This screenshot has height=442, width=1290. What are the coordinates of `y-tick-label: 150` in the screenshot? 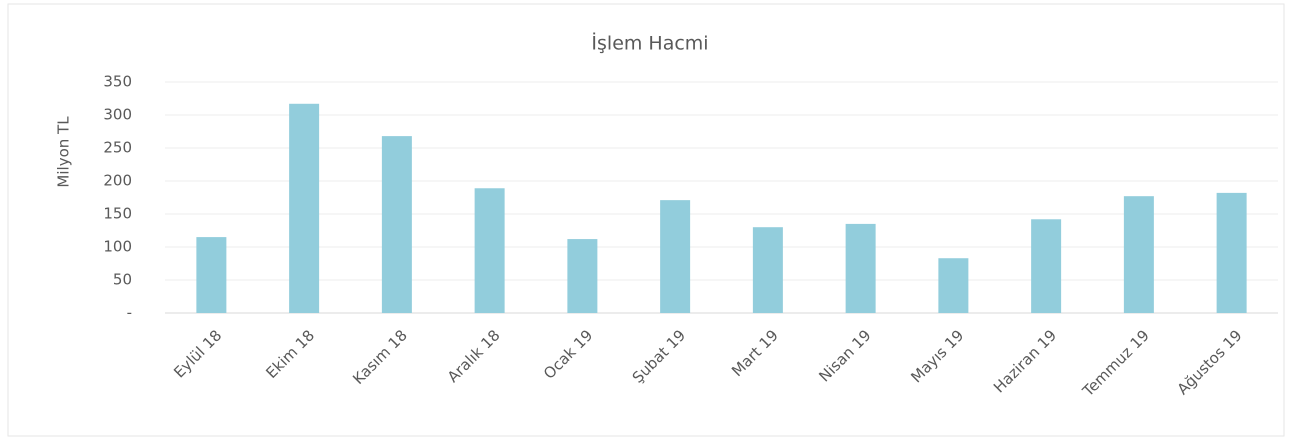 It's located at (117, 214).